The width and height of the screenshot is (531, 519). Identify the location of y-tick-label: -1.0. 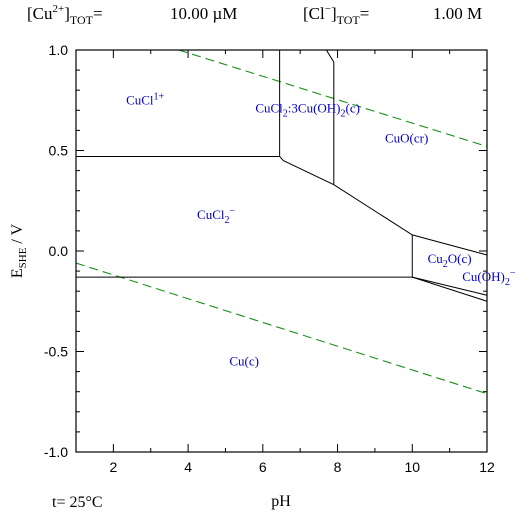
(56, 452).